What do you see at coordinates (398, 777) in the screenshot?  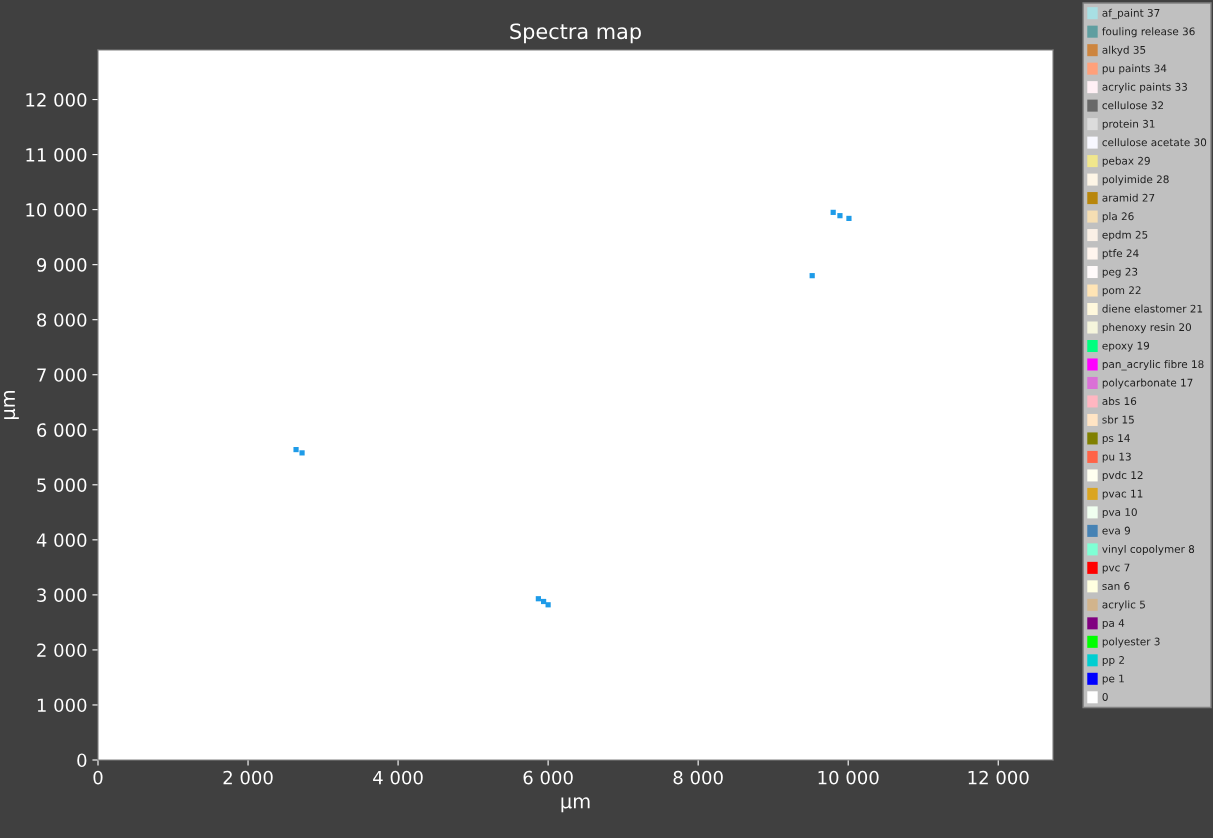 I see `x-tick-label: 4 000` at bounding box center [398, 777].